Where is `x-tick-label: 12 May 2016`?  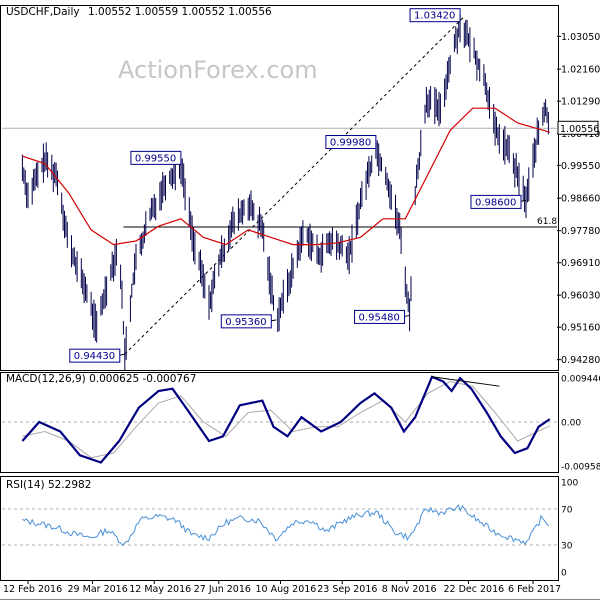
x-tick-label: 12 May 2016 is located at coordinates (160, 589).